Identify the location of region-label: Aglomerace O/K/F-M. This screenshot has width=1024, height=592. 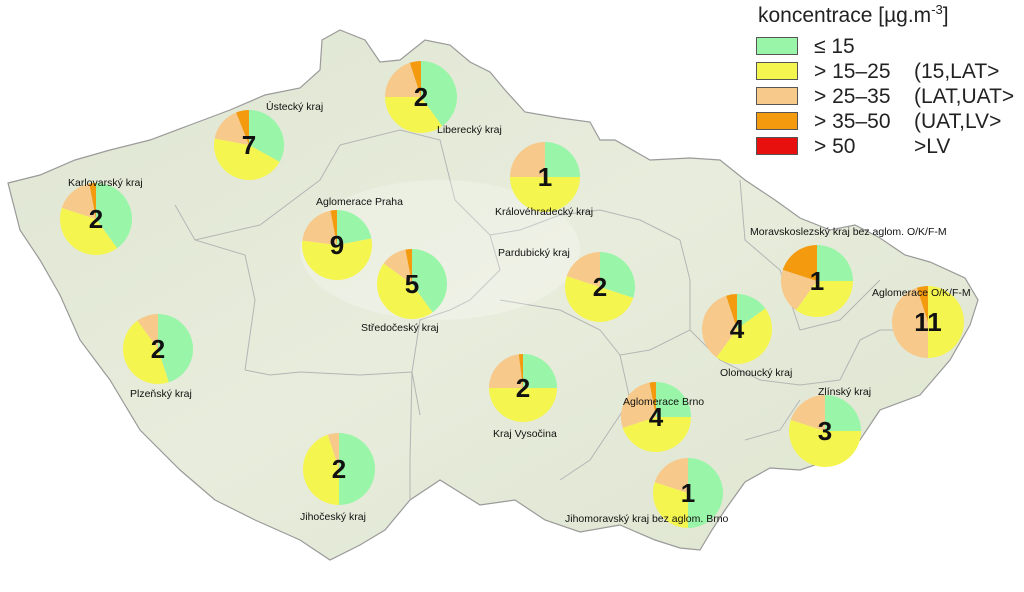
(921, 293).